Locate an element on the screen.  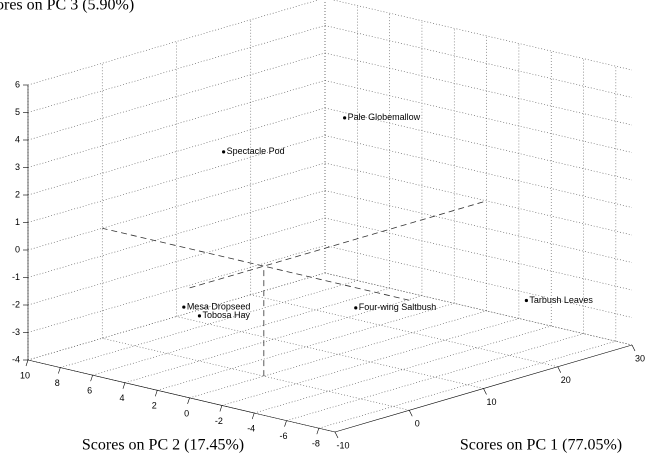
point-label: Tarbush Leaves is located at coordinates (561, 300).